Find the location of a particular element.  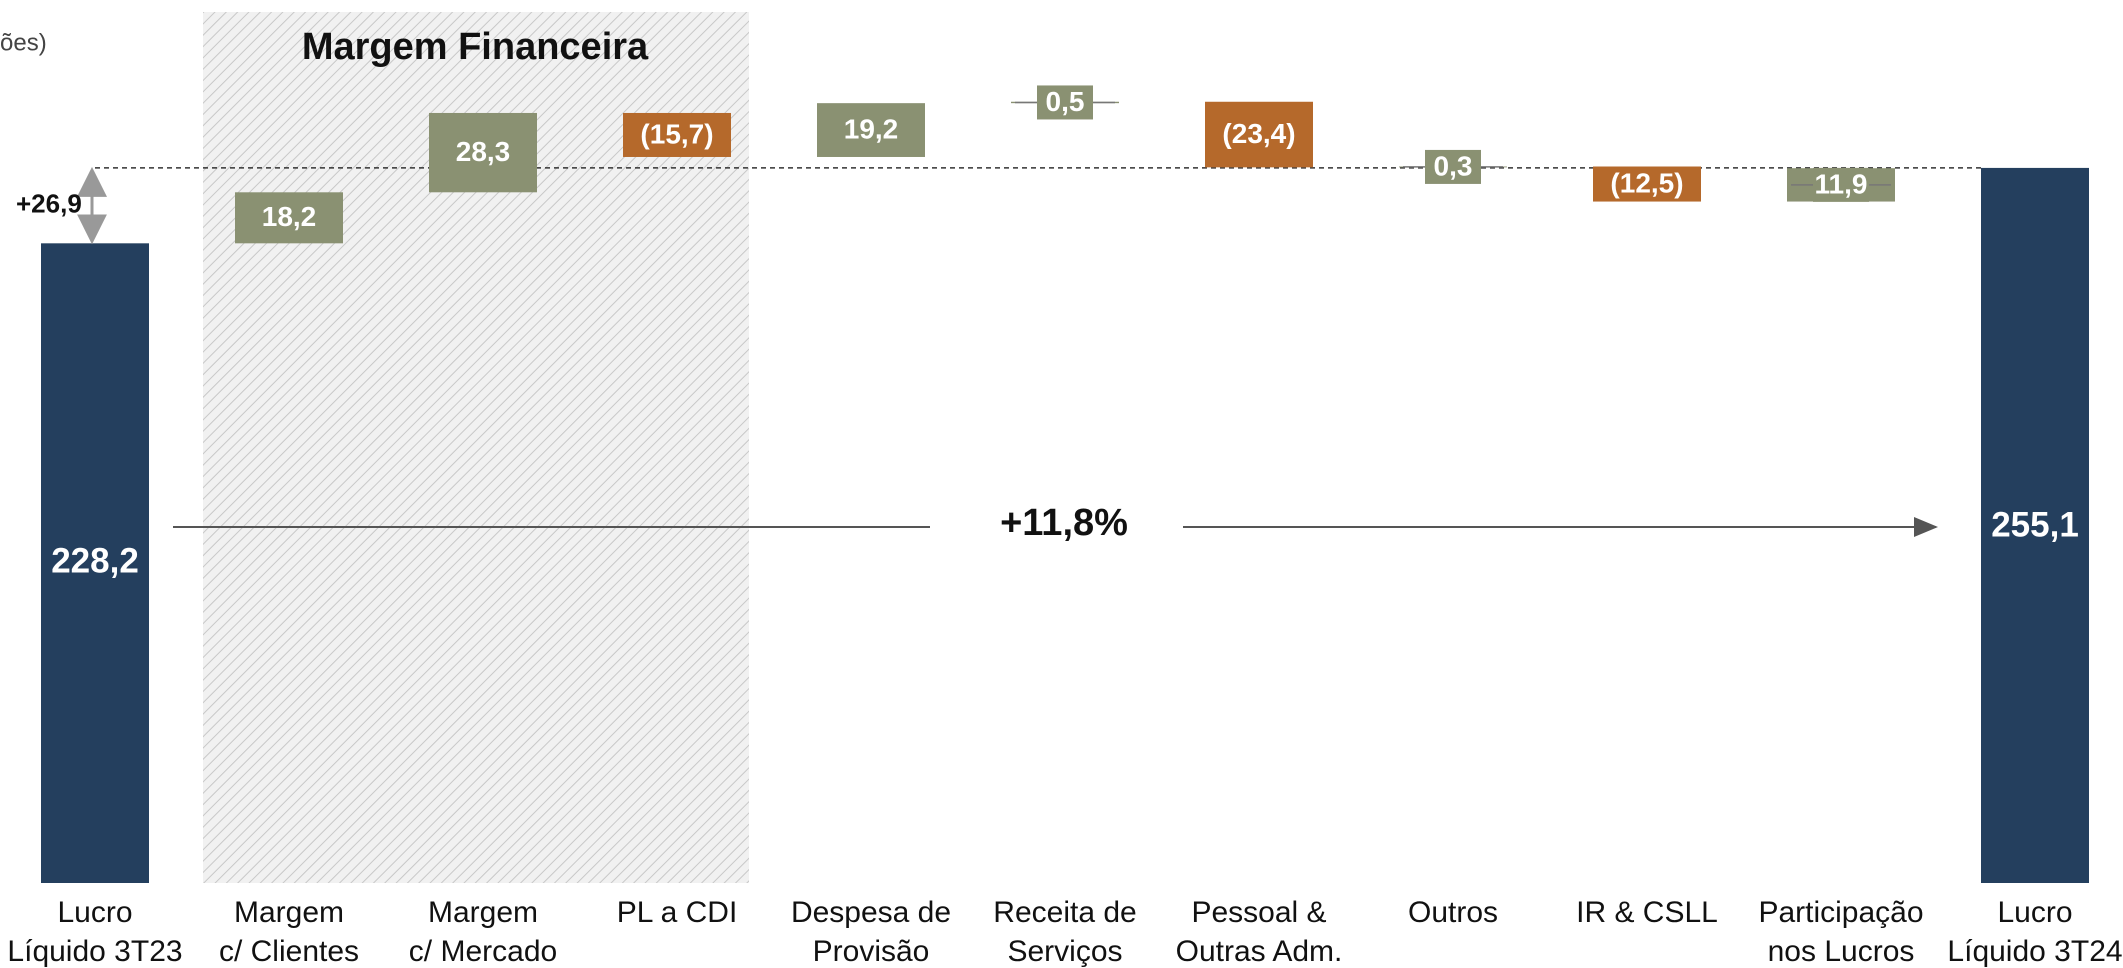

value-label: 28,3 is located at coordinates (483, 151).